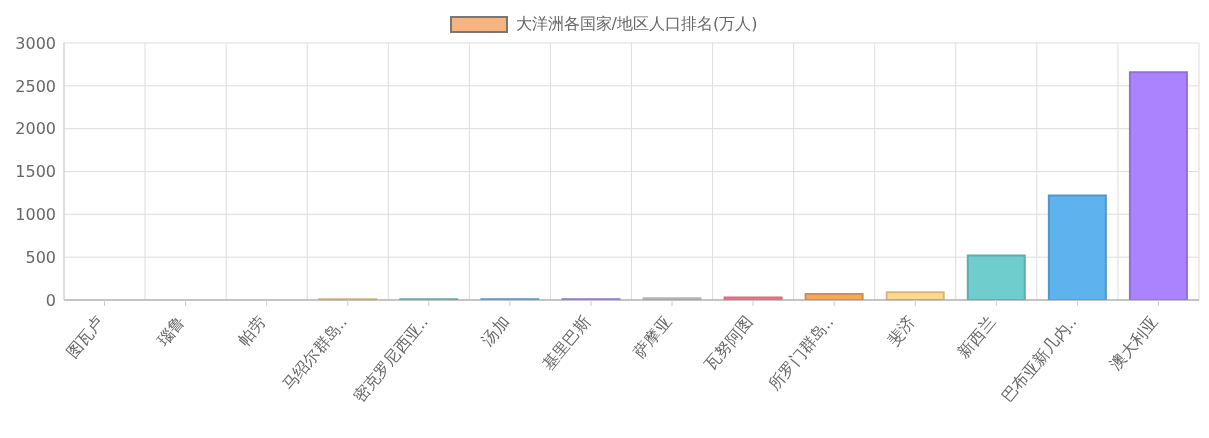 The height and width of the screenshot is (438, 1209). I want to click on x-tick-label: 基里巴斯, so click(566, 343).